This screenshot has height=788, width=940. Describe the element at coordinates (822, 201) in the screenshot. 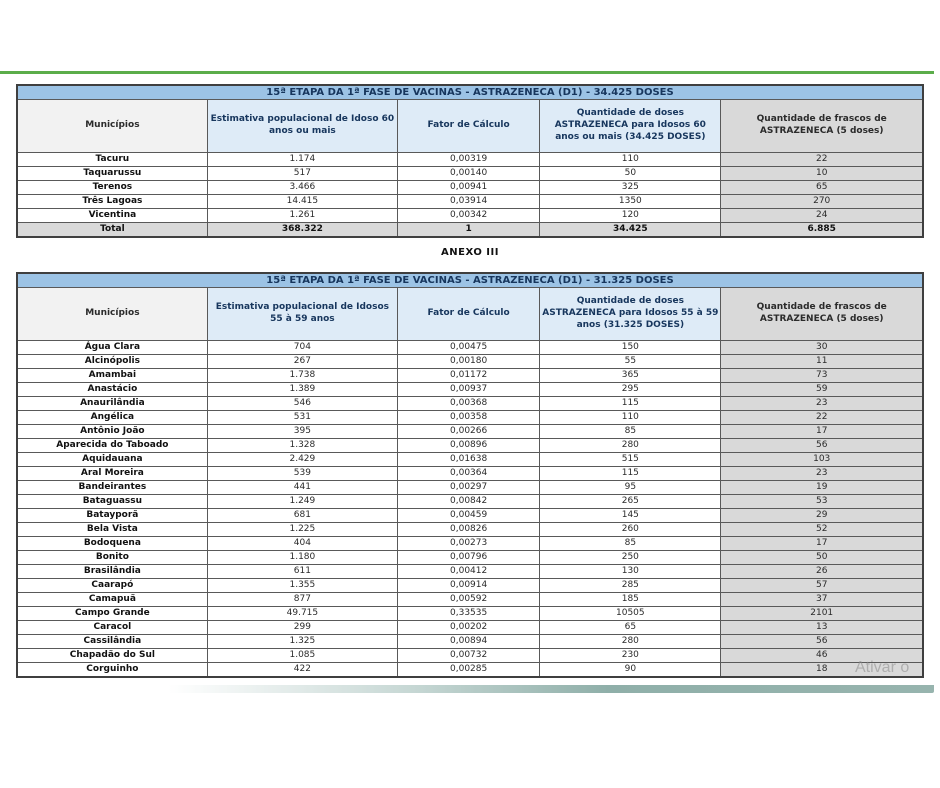

I see `cell-frascos: 270` at that location.